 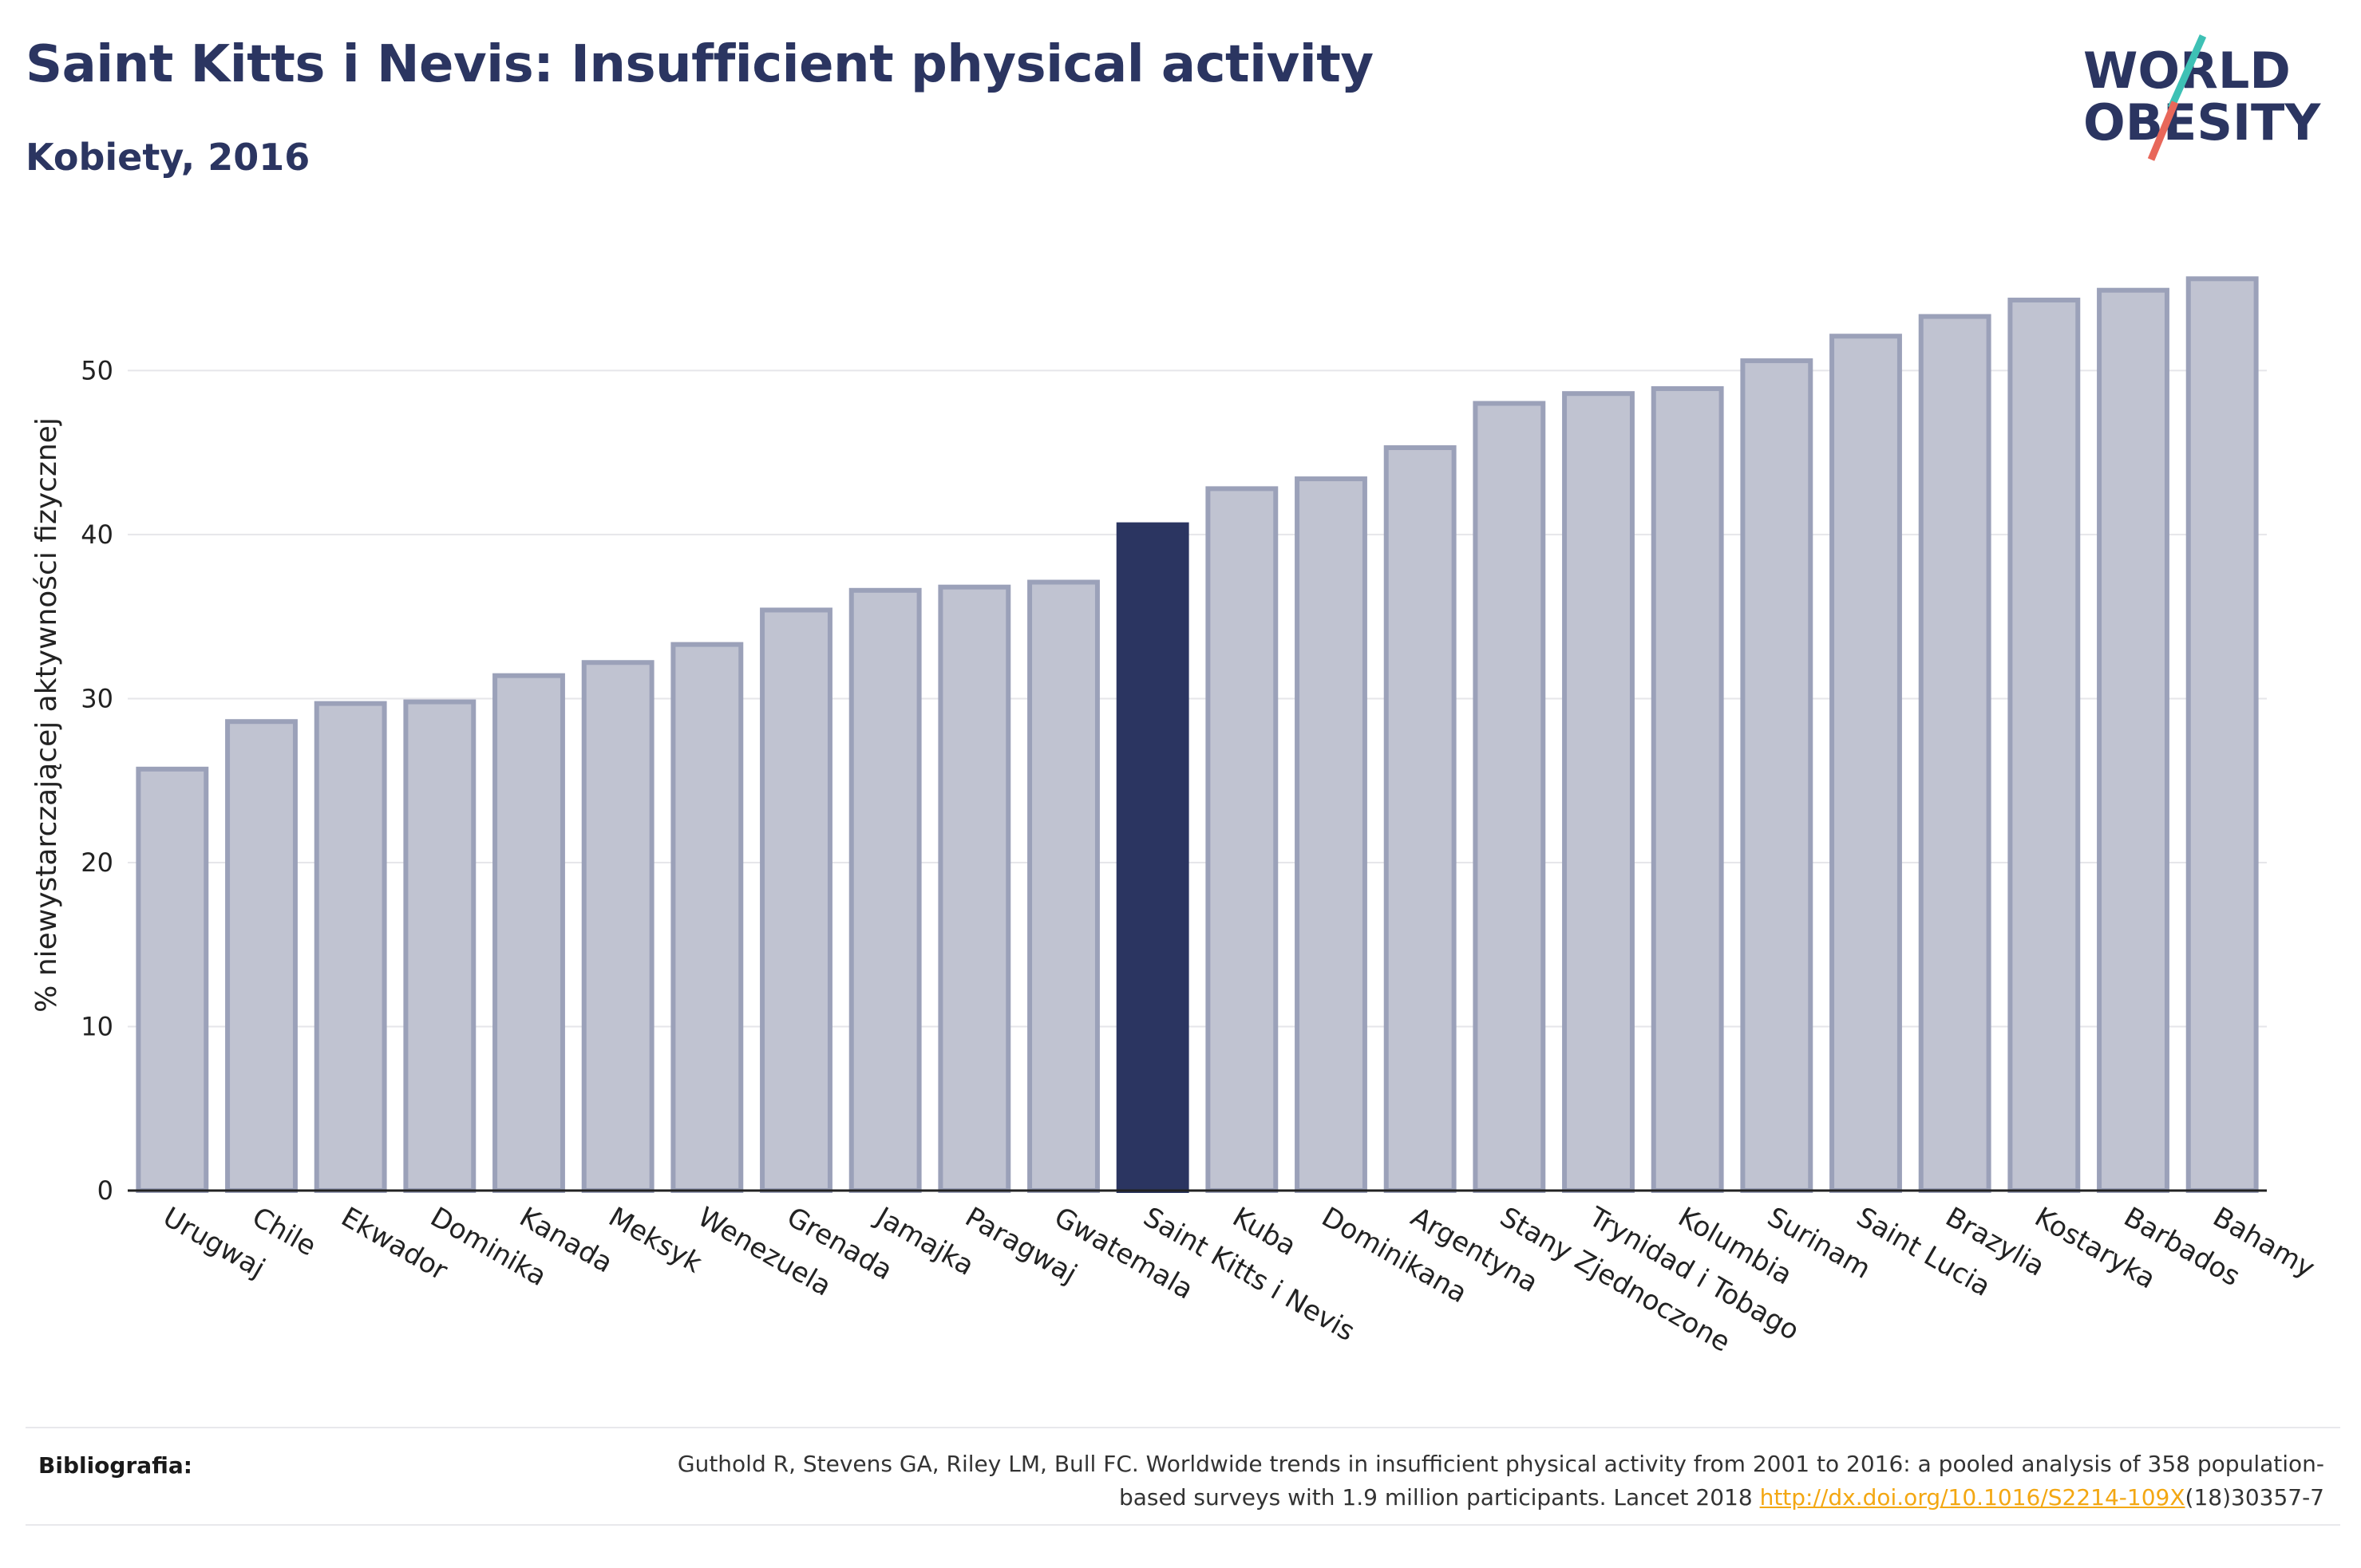 What do you see at coordinates (97, 1026) in the screenshot?
I see `y-tick-label: 10` at bounding box center [97, 1026].